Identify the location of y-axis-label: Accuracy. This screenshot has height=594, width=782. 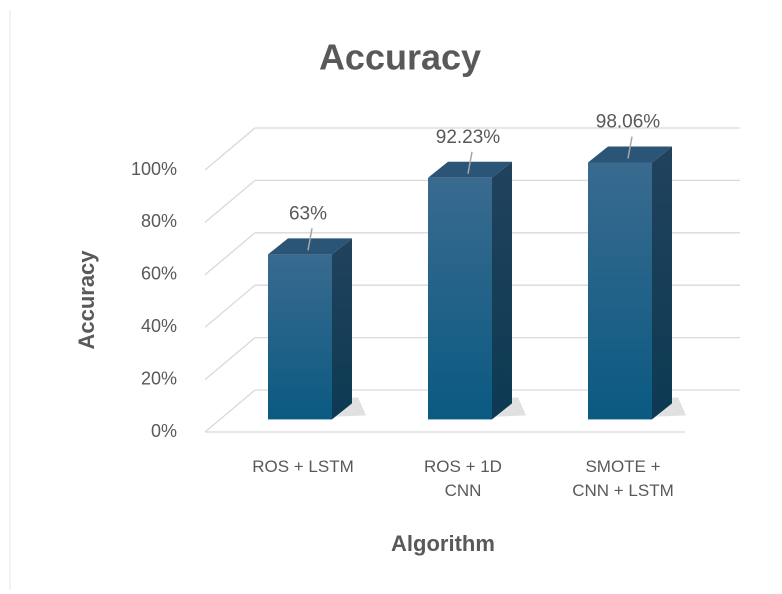
(86, 300).